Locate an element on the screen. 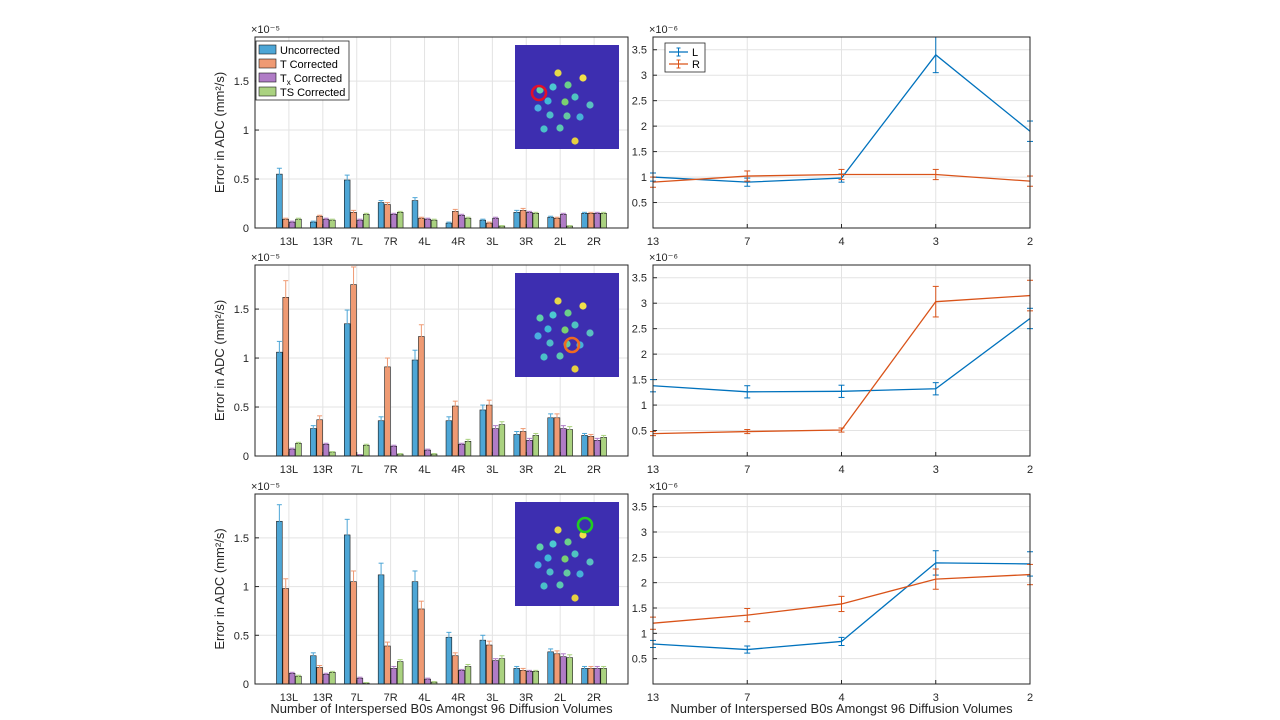  x-tick-label: 4R is located at coordinates (458, 698).